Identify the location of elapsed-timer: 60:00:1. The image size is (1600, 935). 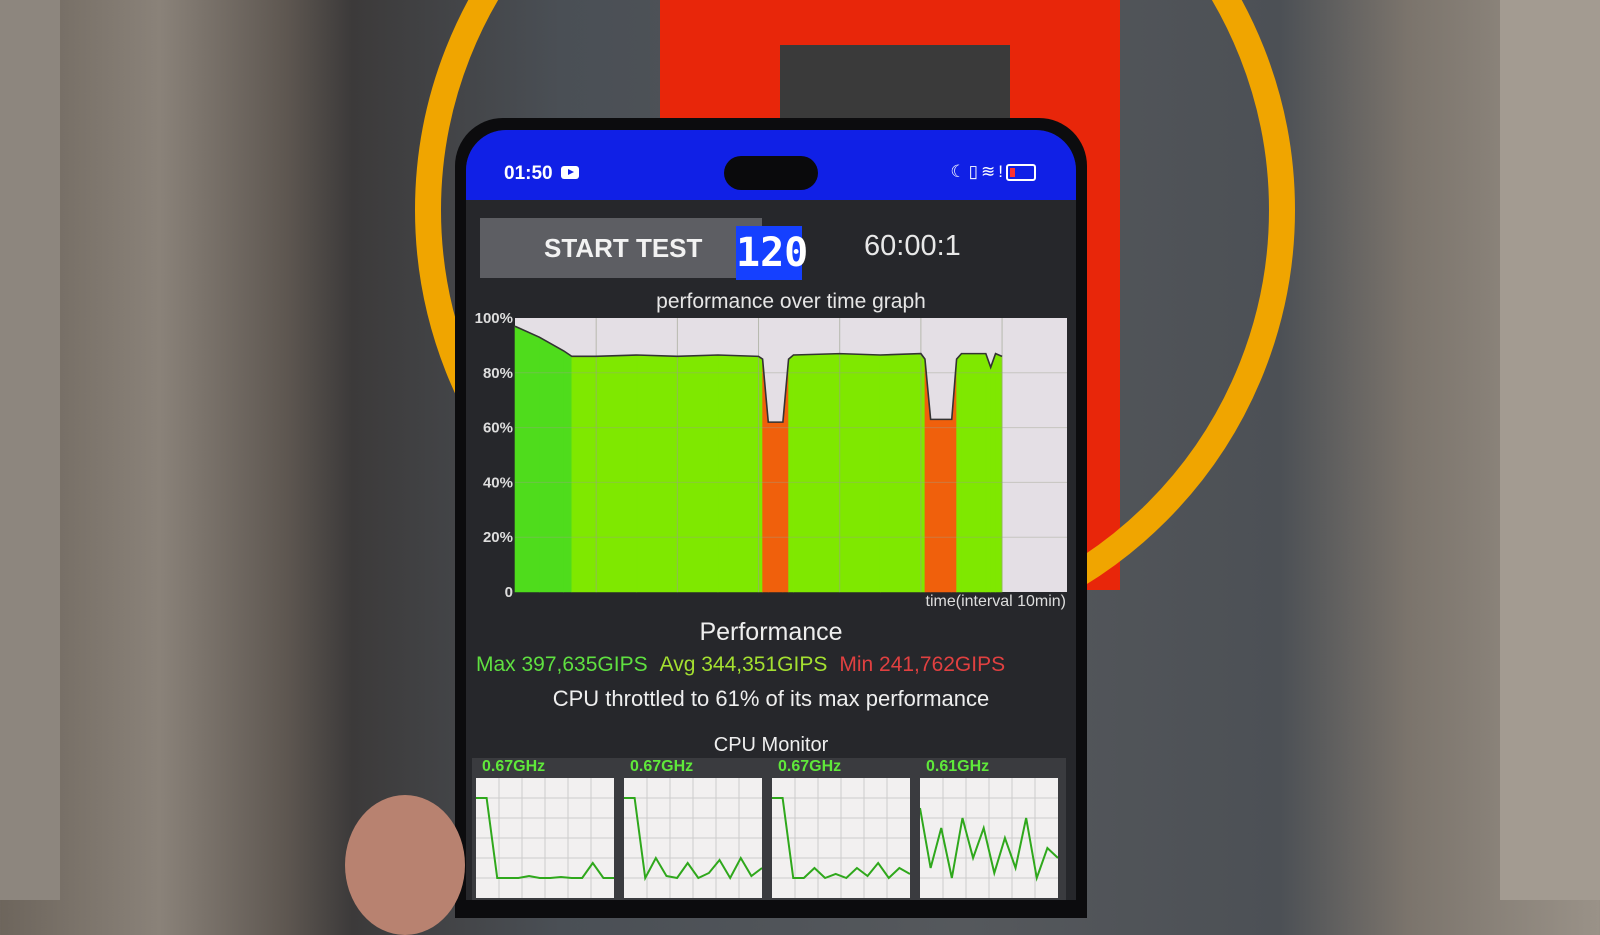
(912, 246).